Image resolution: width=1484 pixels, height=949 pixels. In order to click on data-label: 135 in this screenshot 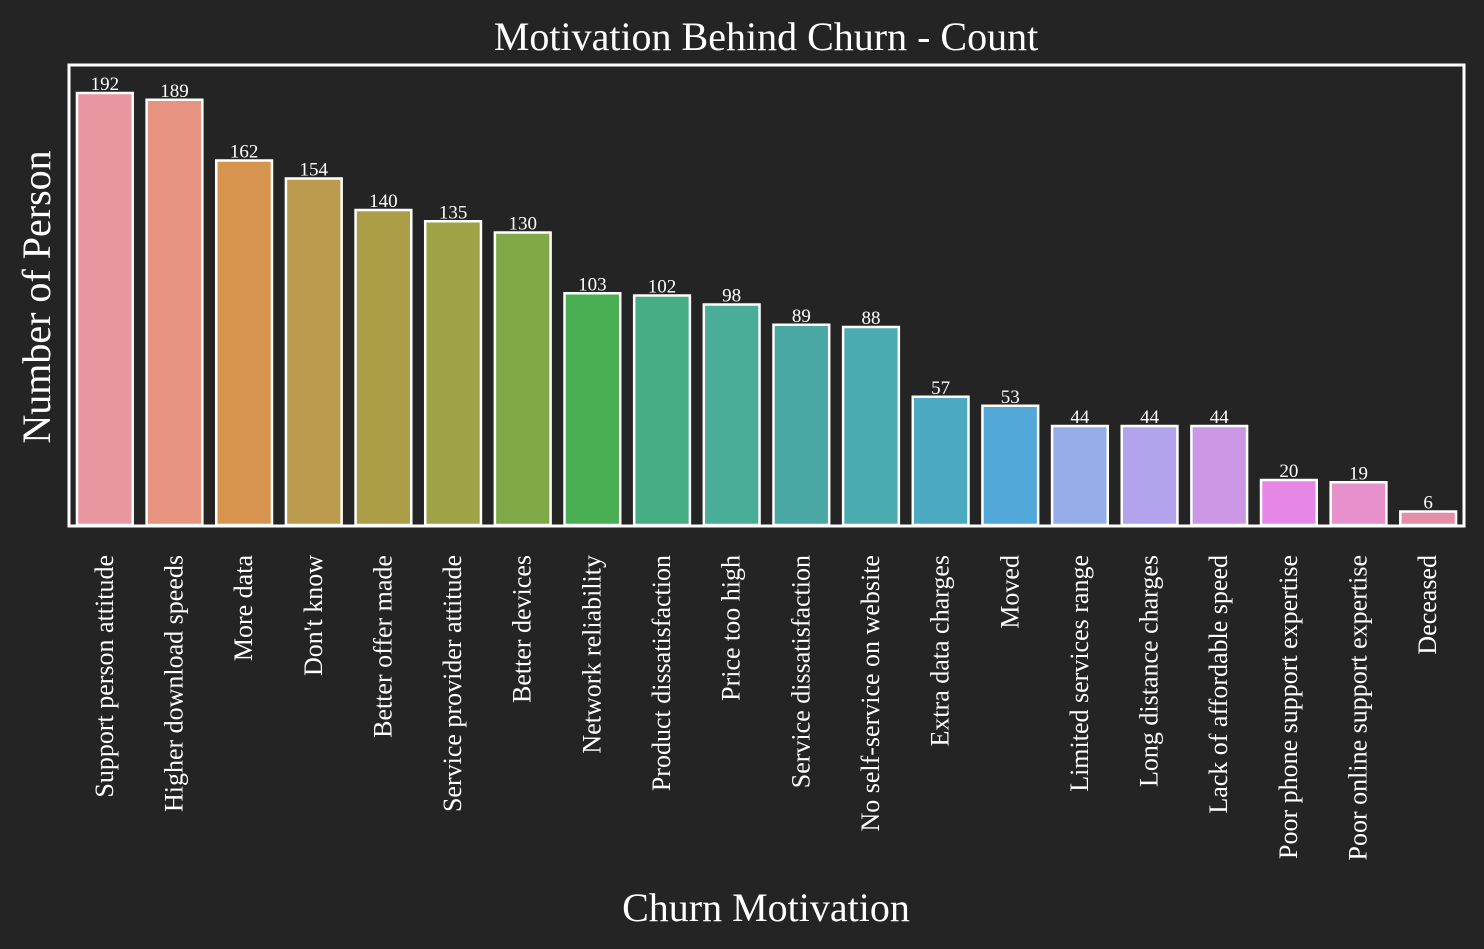, I will do `click(453, 212)`.